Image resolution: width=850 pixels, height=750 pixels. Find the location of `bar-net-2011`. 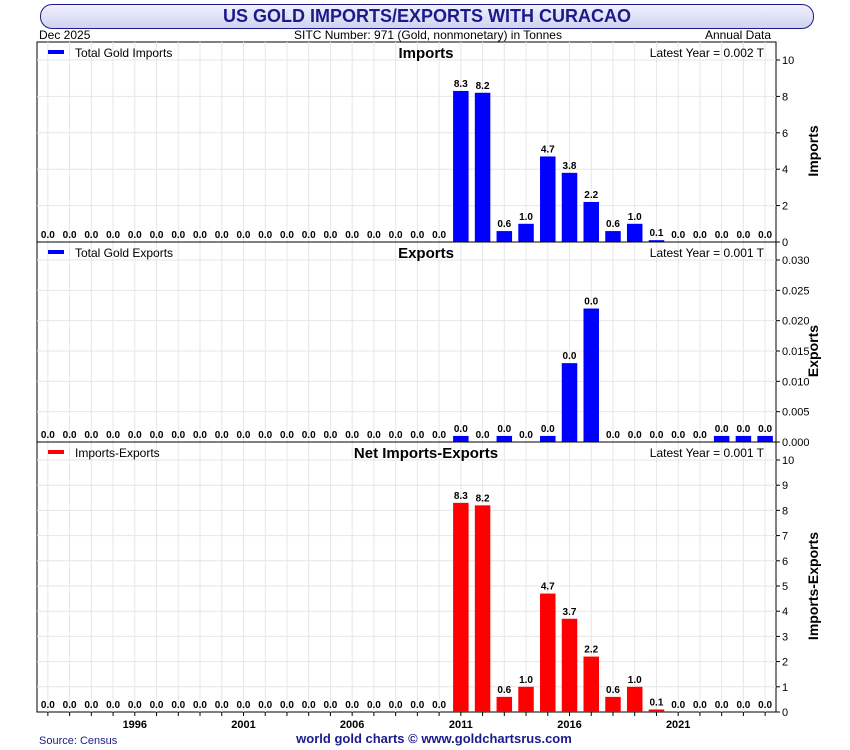

bar-net-2011 is located at coordinates (461, 607).